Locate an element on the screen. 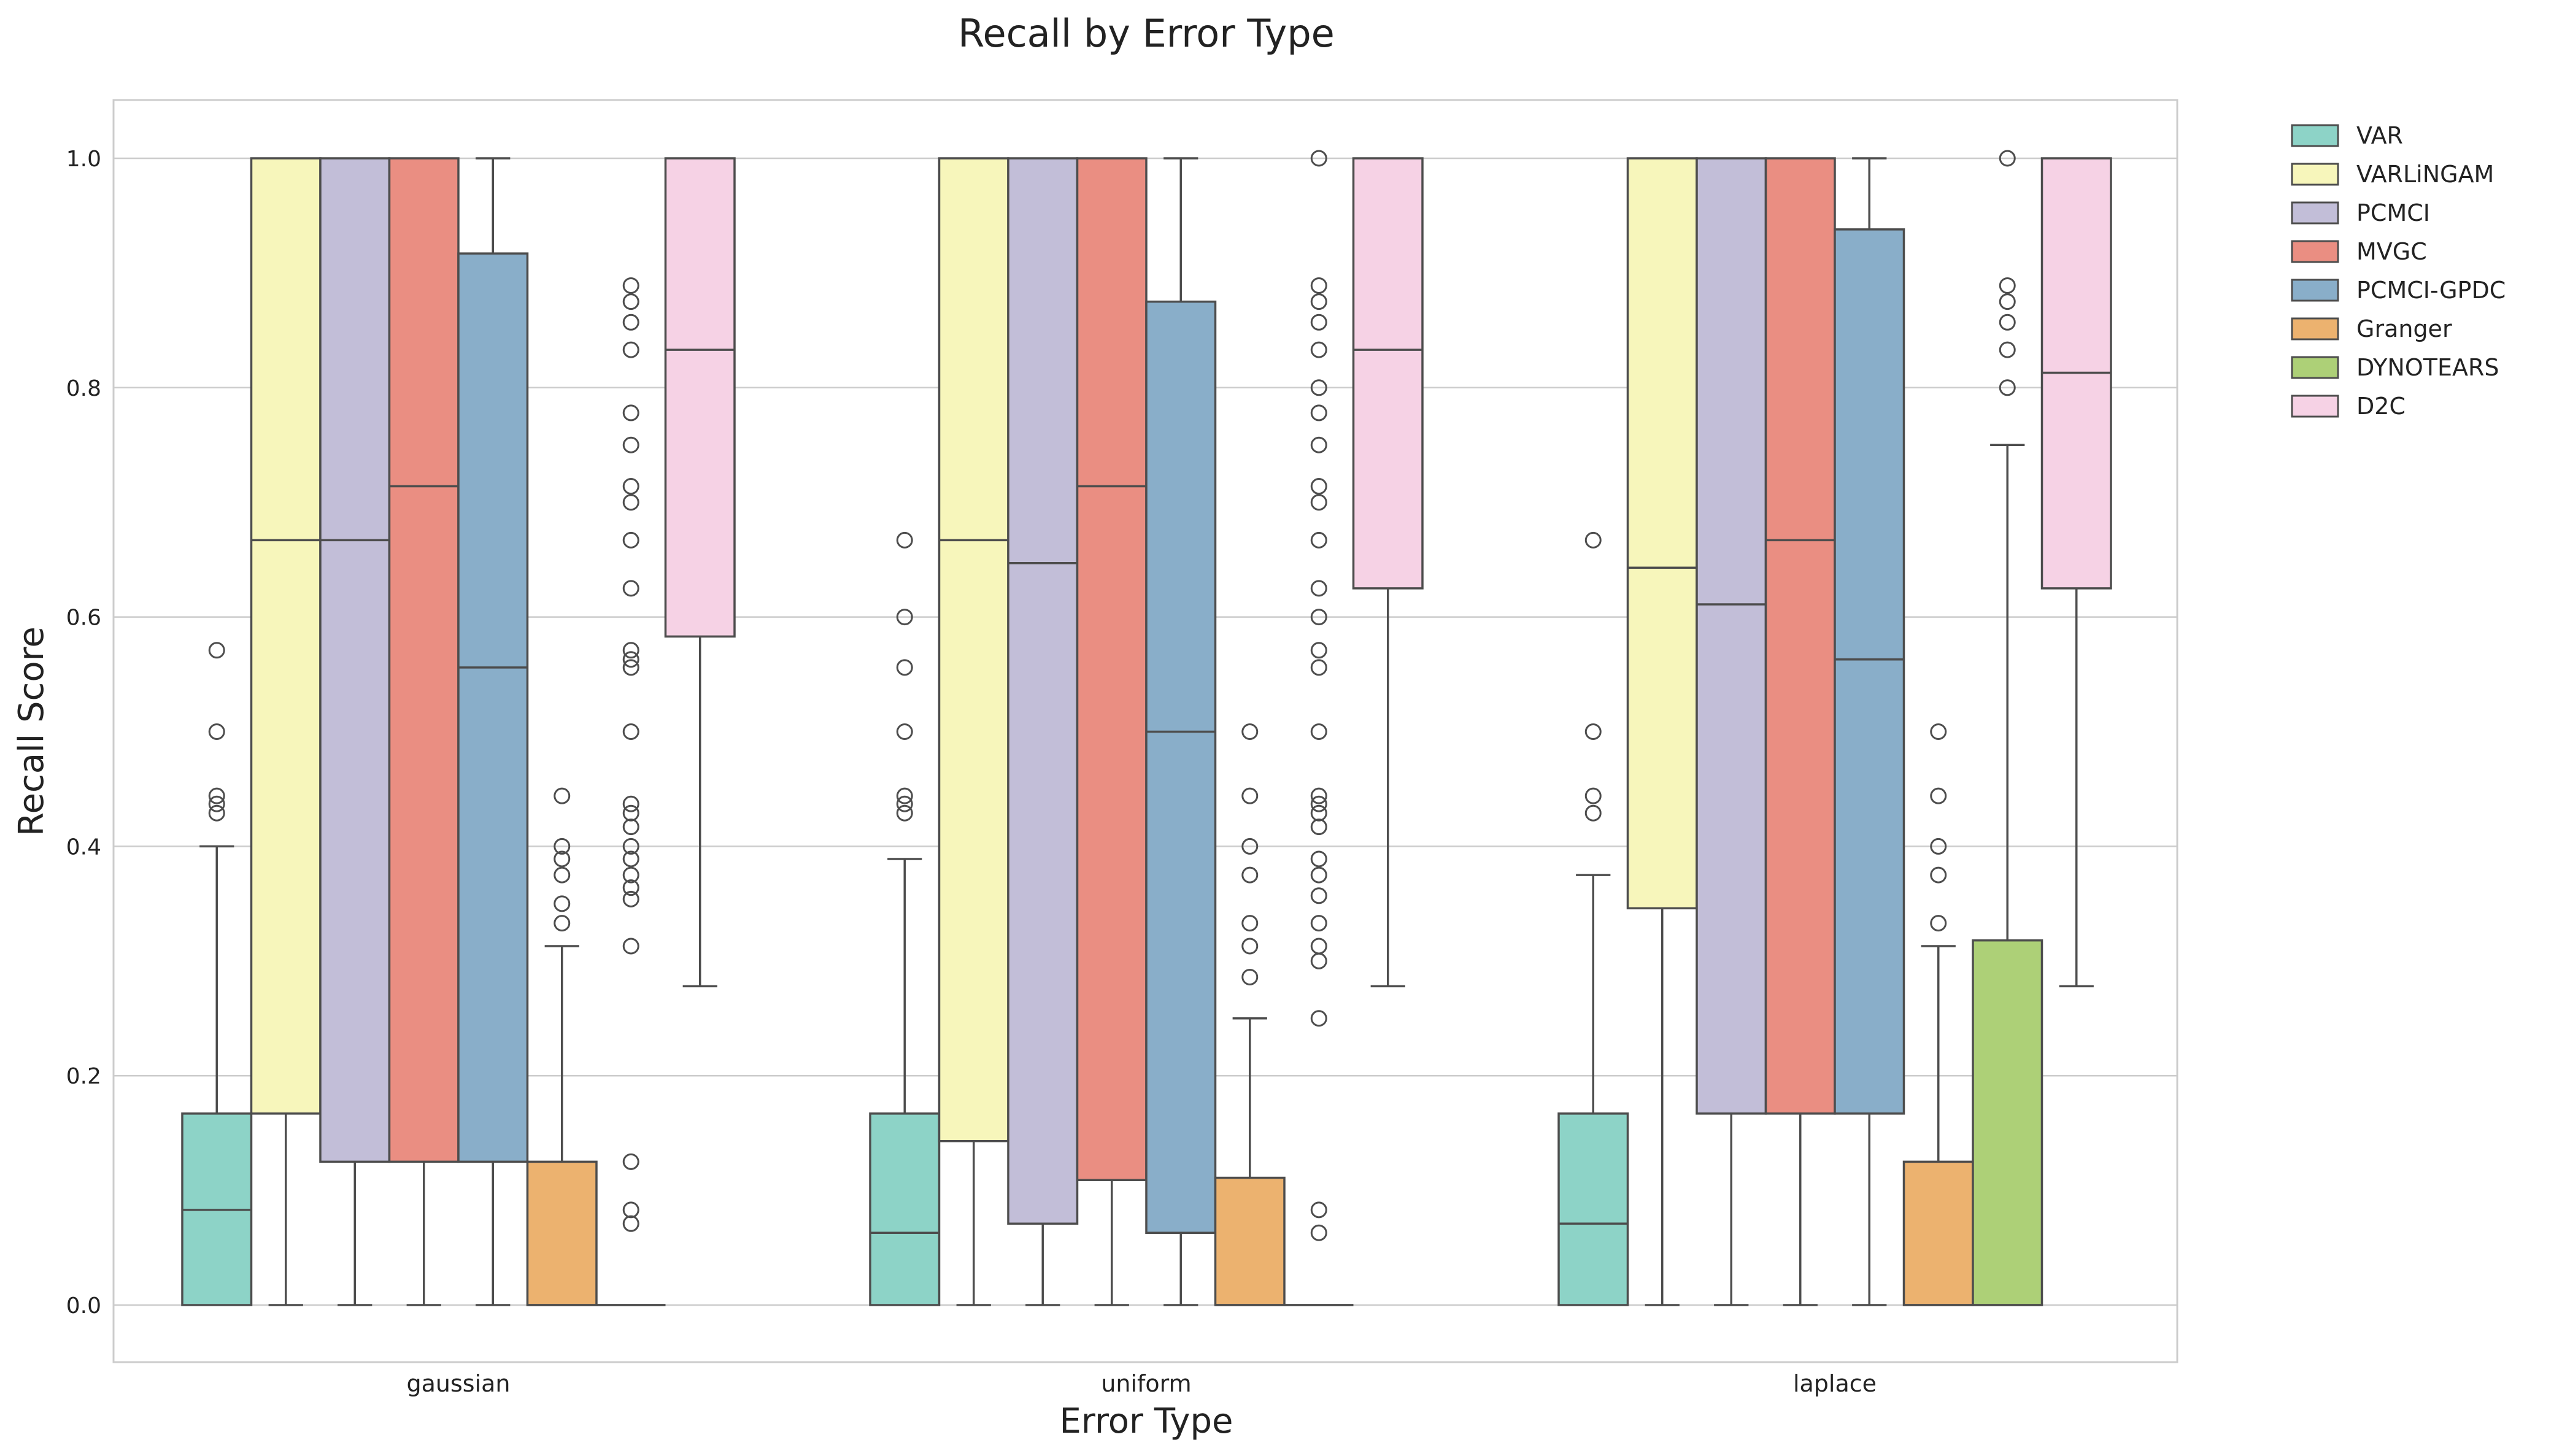 This screenshot has width=2562, height=1456. y-tick-label: 0.8 is located at coordinates (83, 388).